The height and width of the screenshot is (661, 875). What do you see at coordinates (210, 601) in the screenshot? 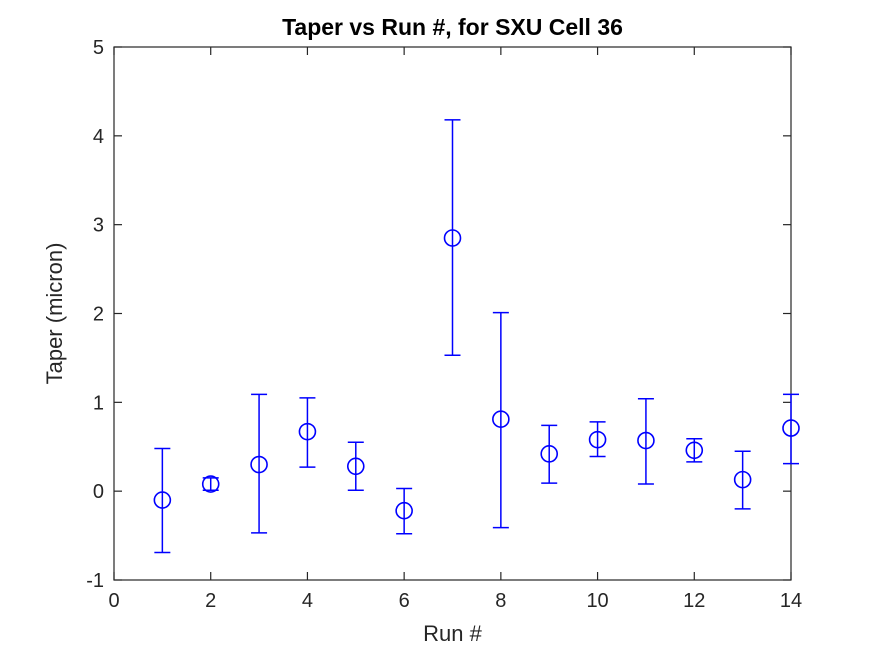
I see `x-tick-label: 2` at bounding box center [210, 601].